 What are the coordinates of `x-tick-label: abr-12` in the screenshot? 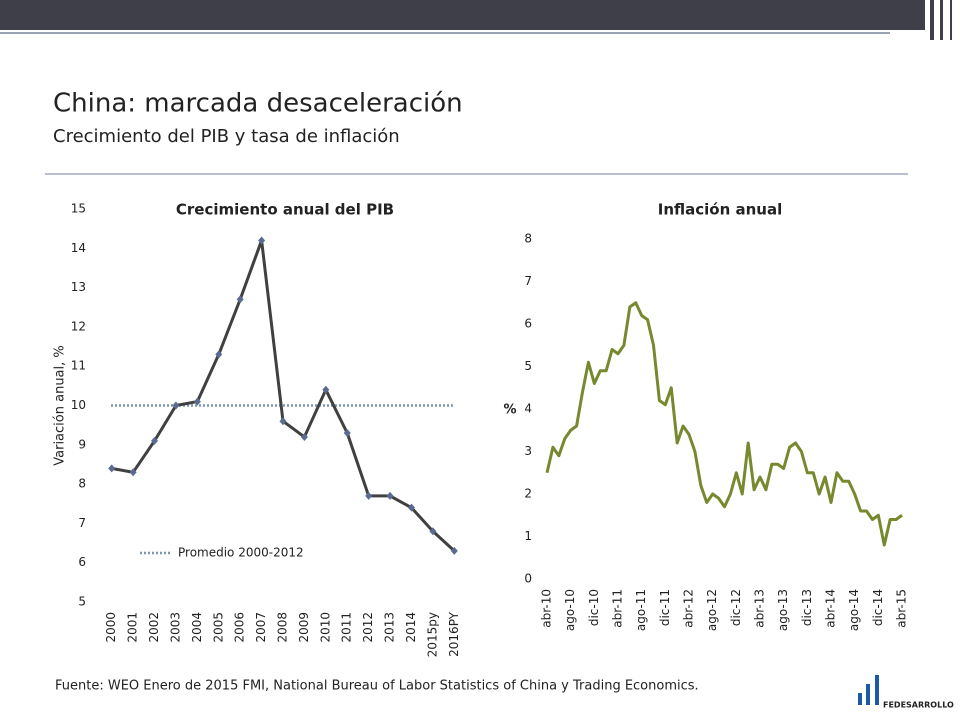 It's located at (689, 608).